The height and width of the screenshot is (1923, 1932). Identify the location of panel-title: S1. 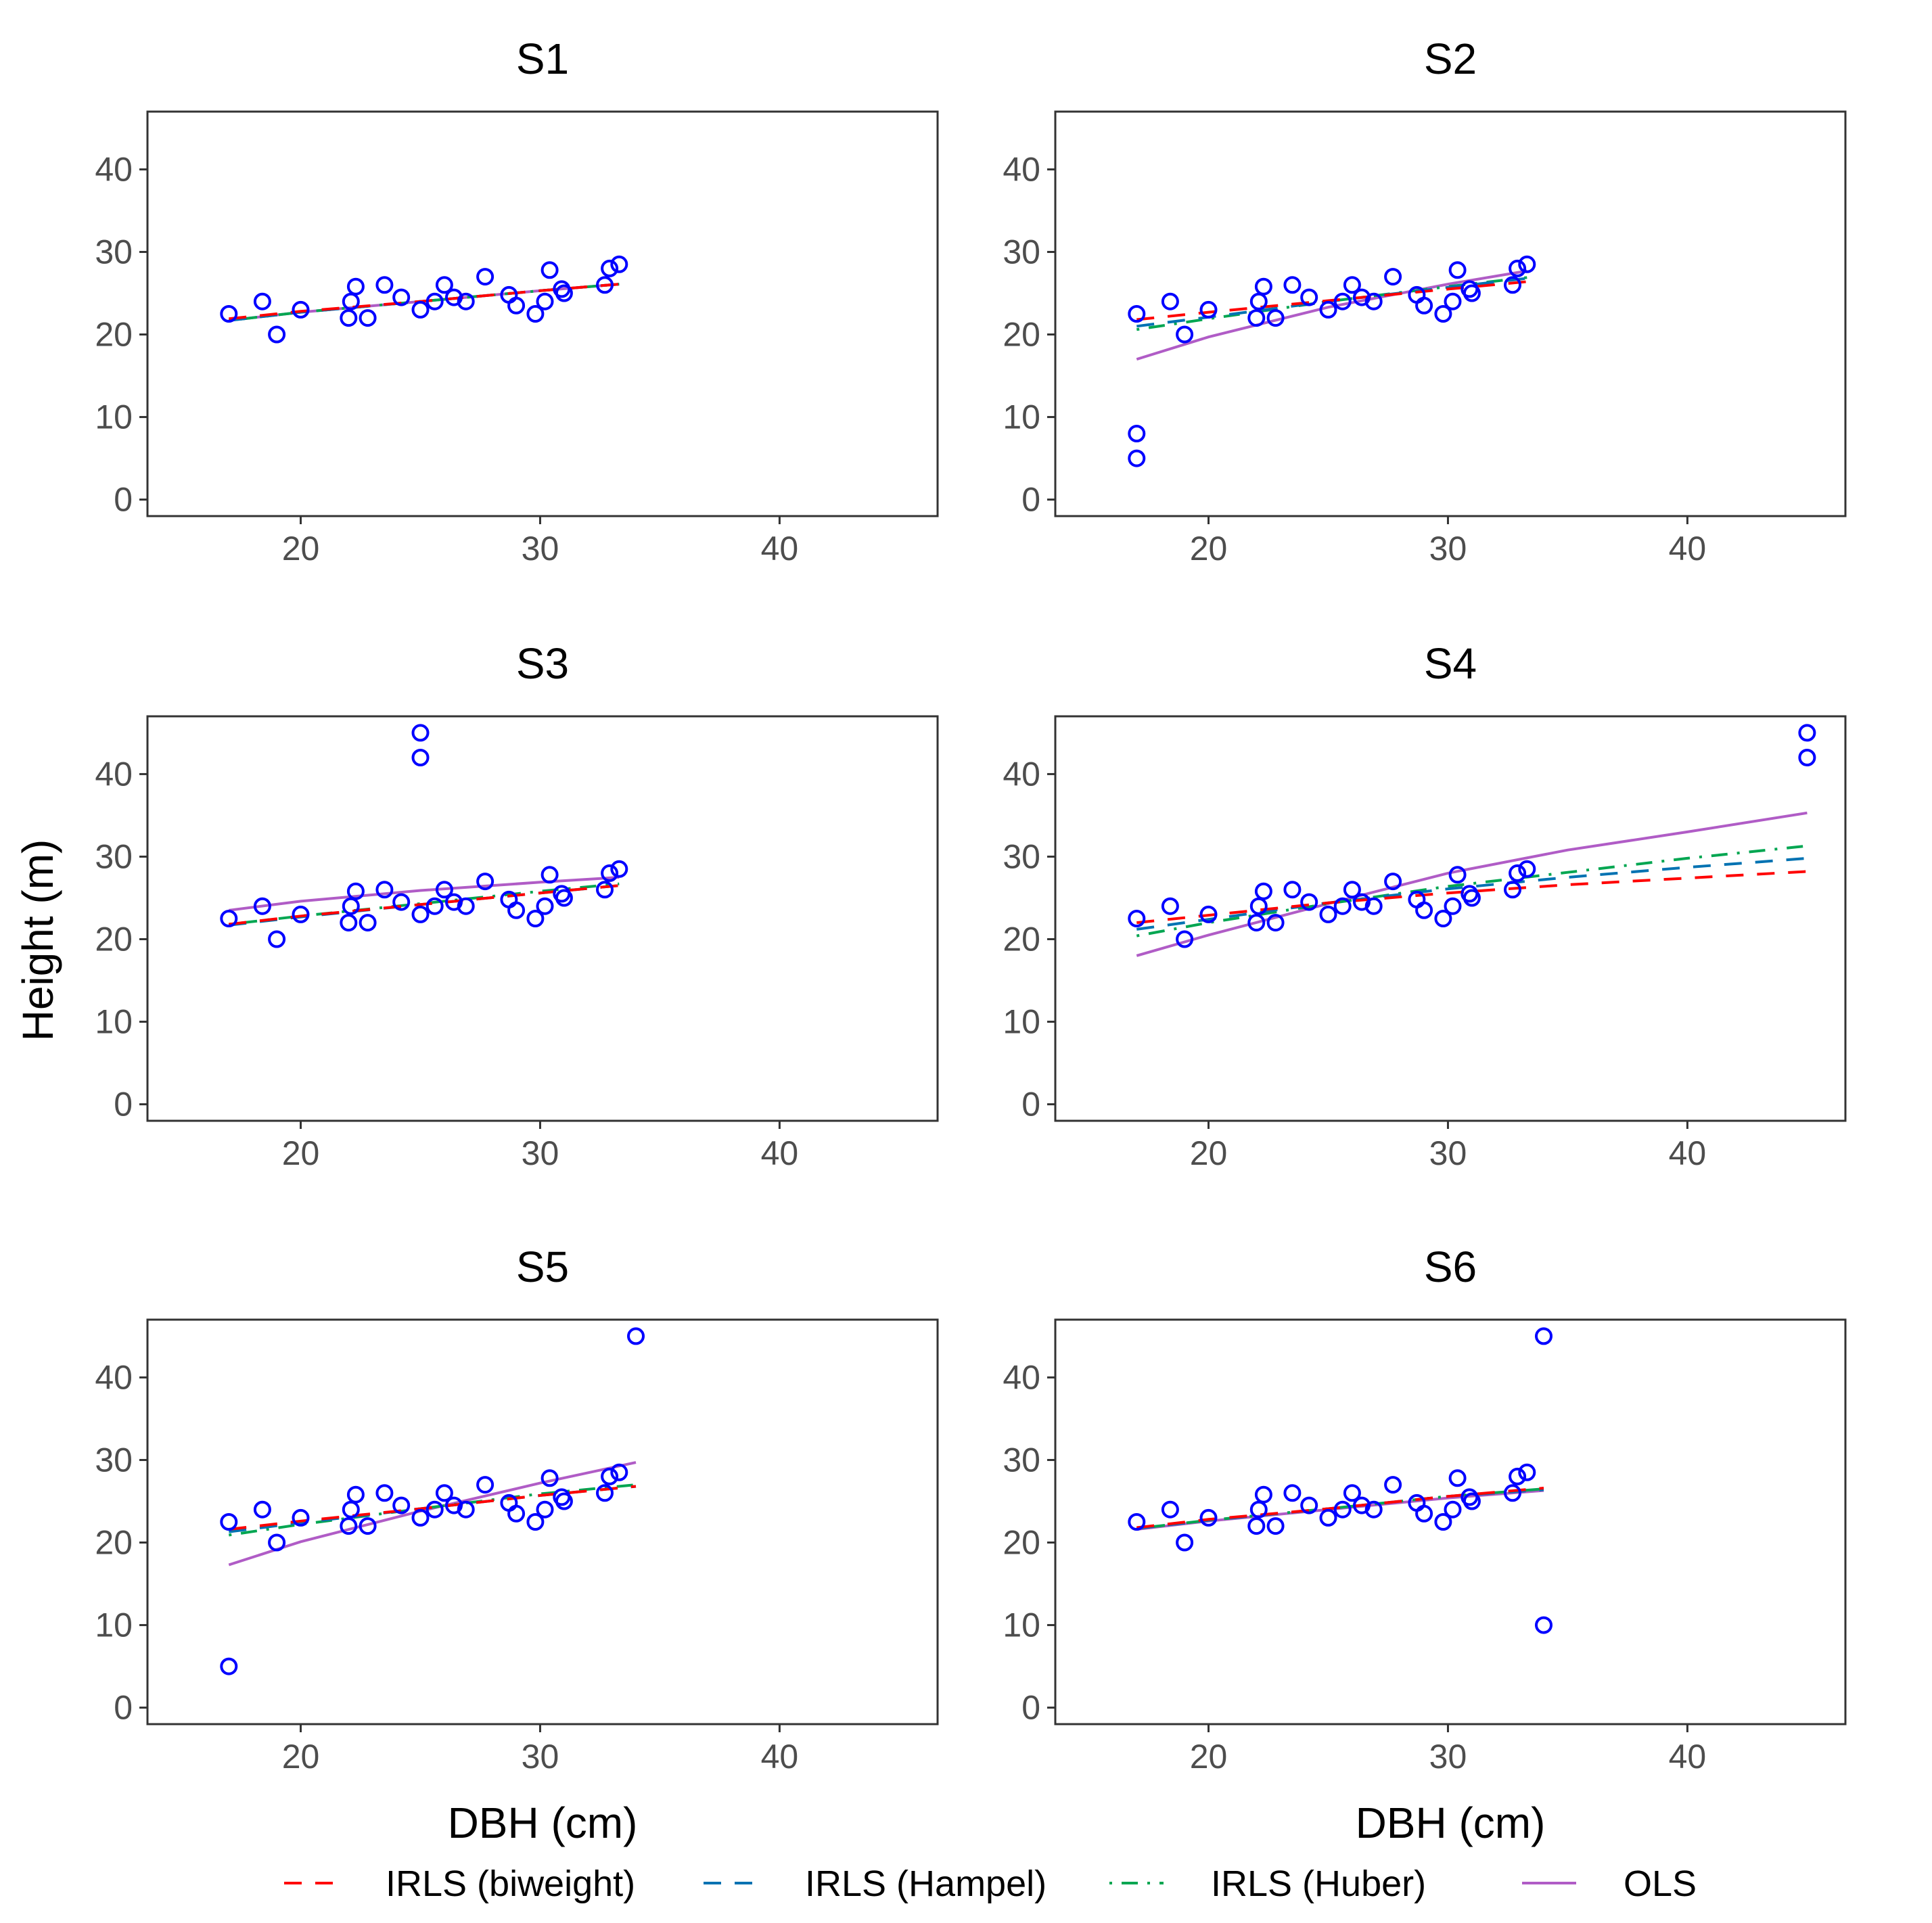
(542, 59).